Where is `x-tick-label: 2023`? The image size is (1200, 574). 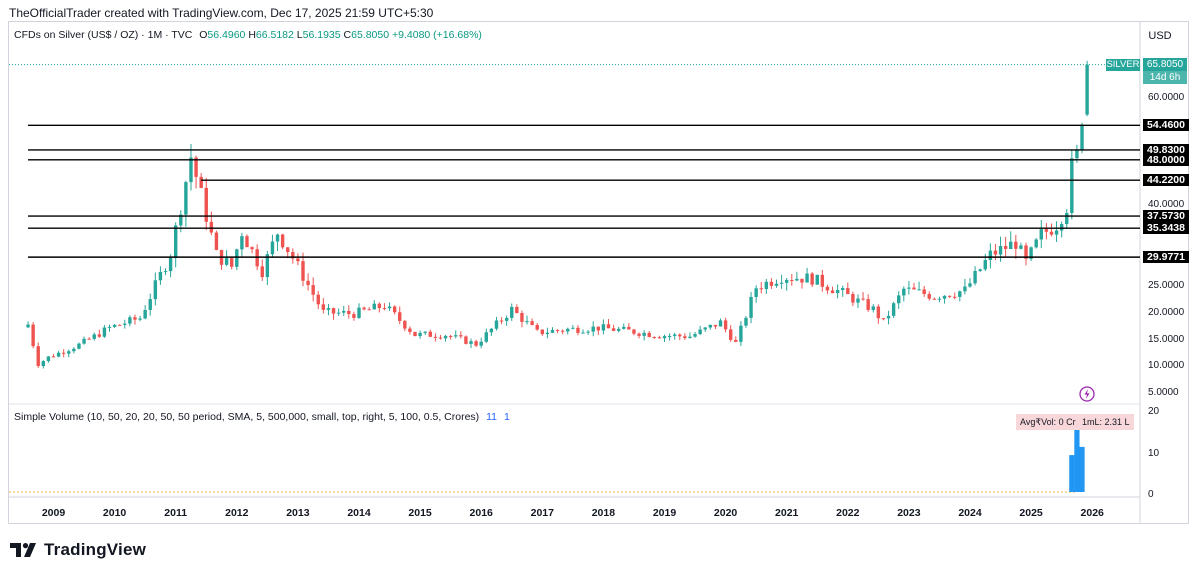
x-tick-label: 2023 is located at coordinates (909, 513).